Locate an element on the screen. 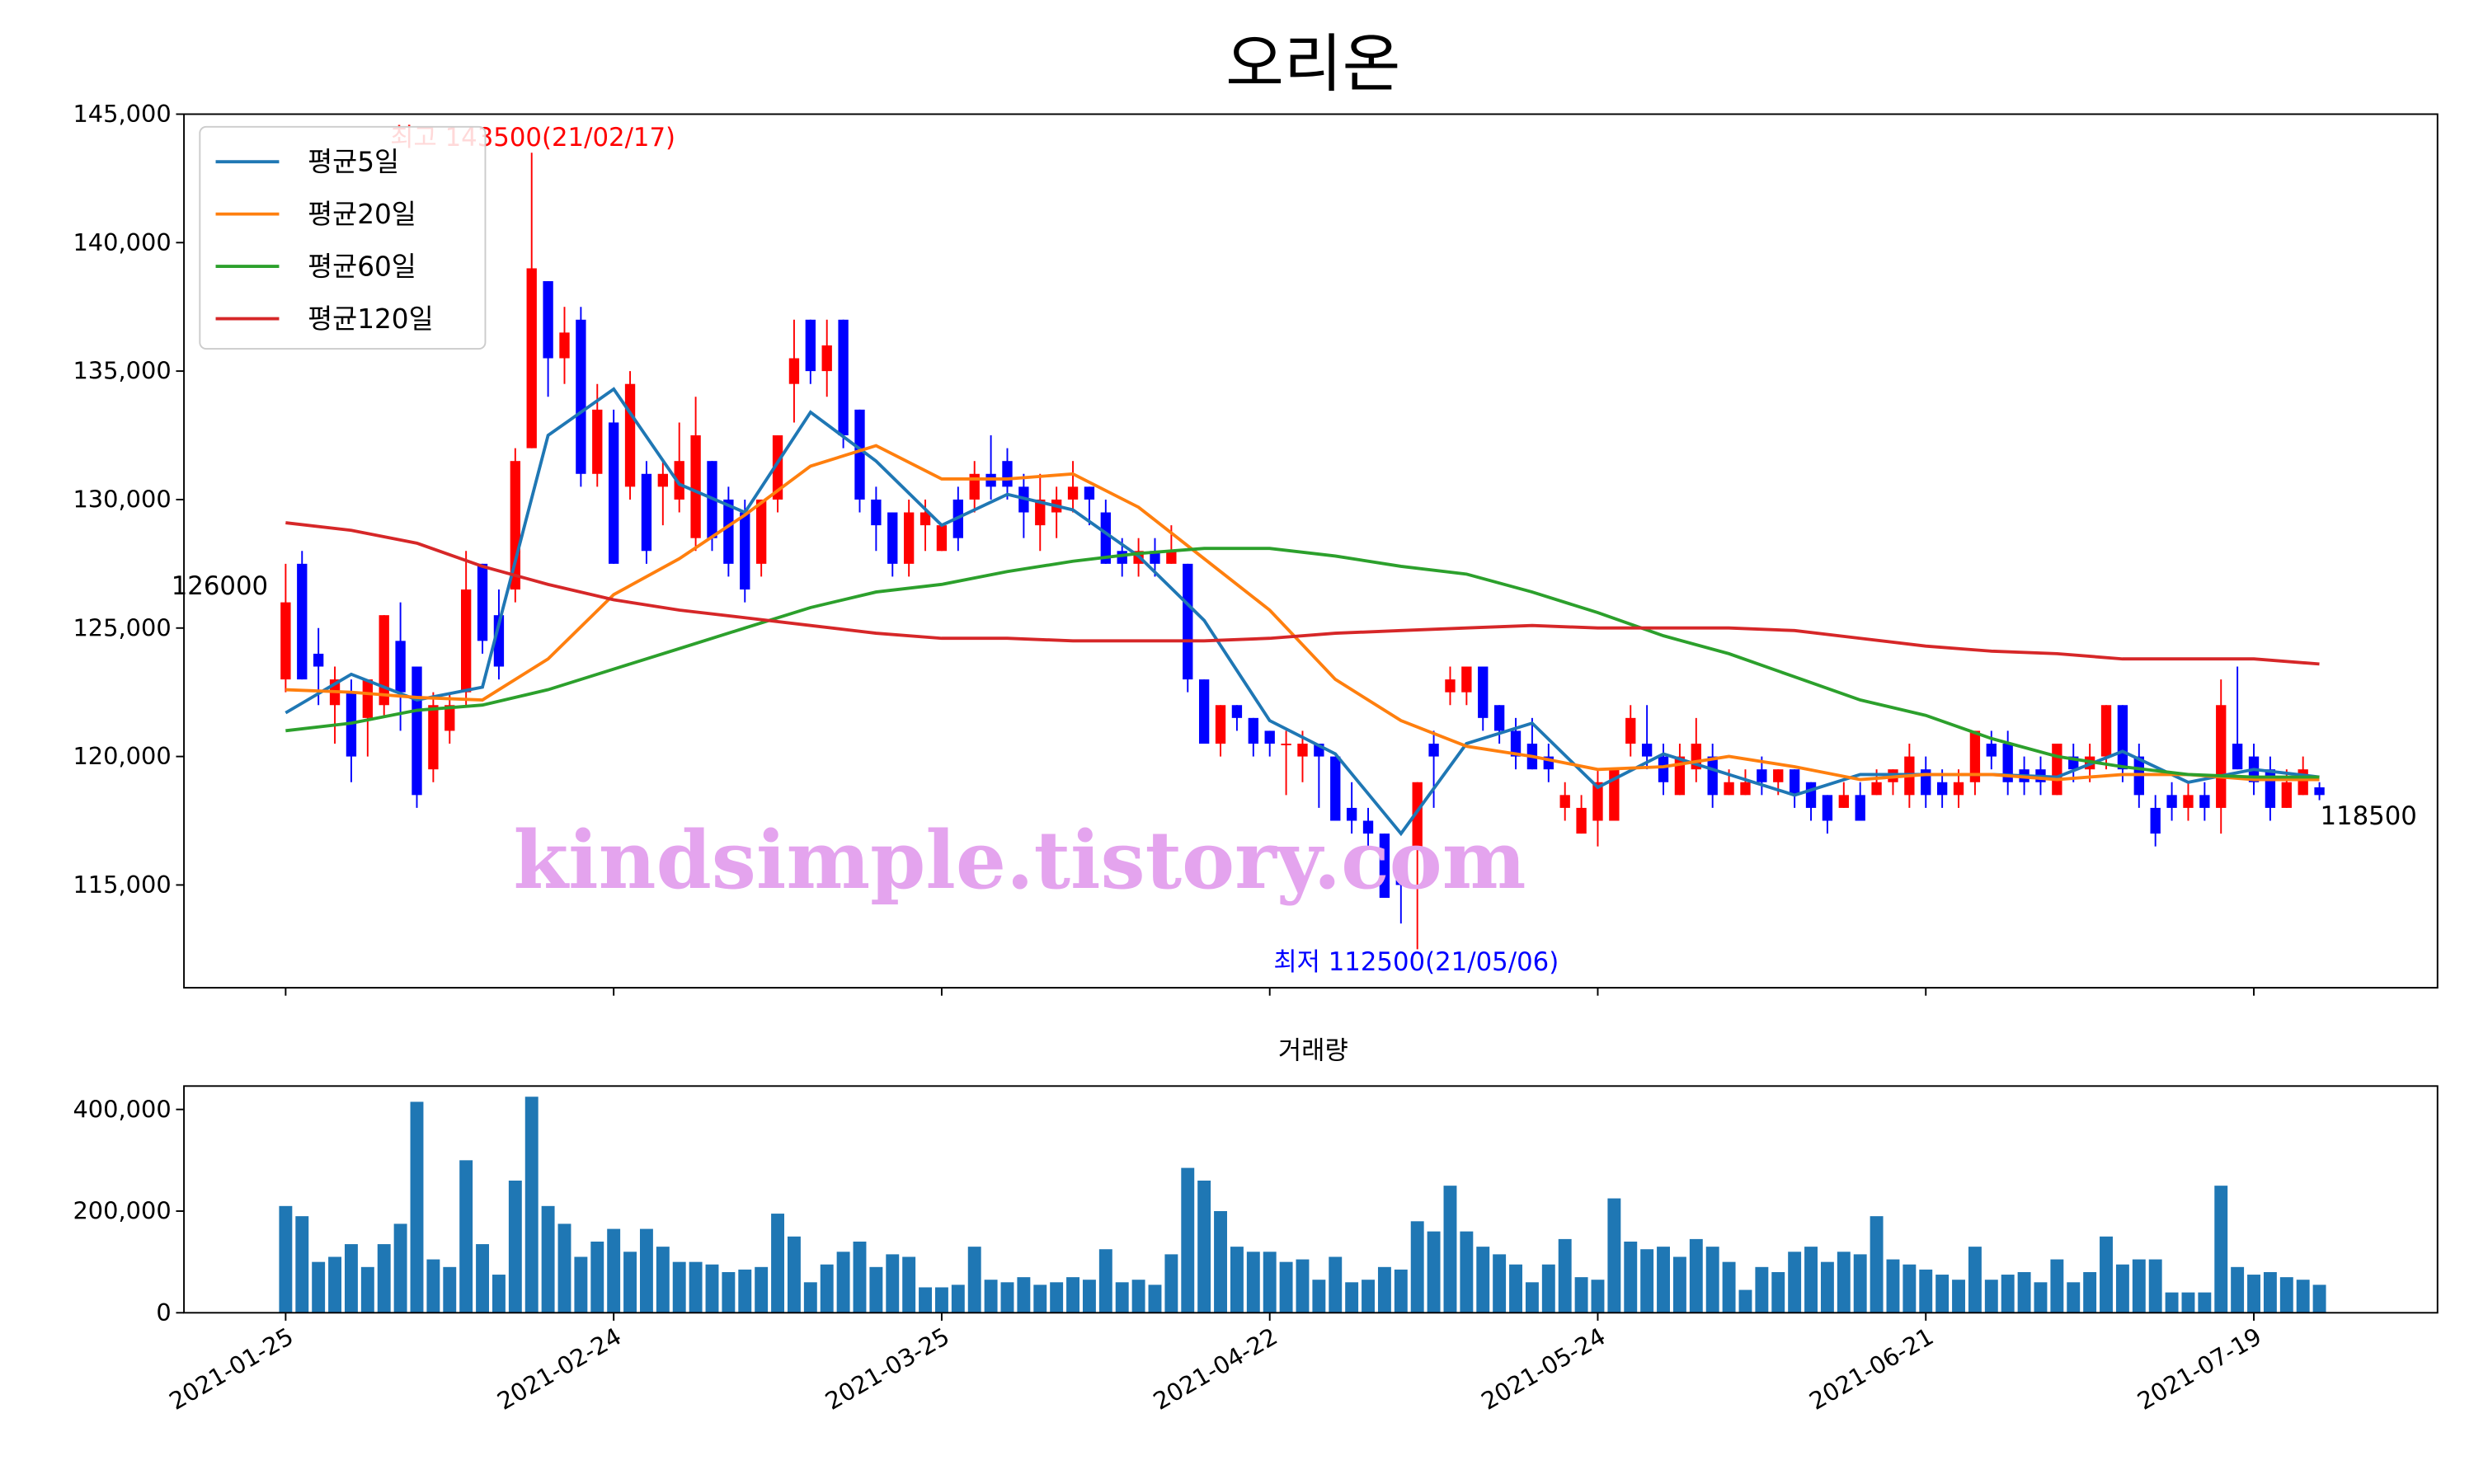 The height and width of the screenshot is (1484, 2474). y-tick-label: 200,000 is located at coordinates (122, 1211).